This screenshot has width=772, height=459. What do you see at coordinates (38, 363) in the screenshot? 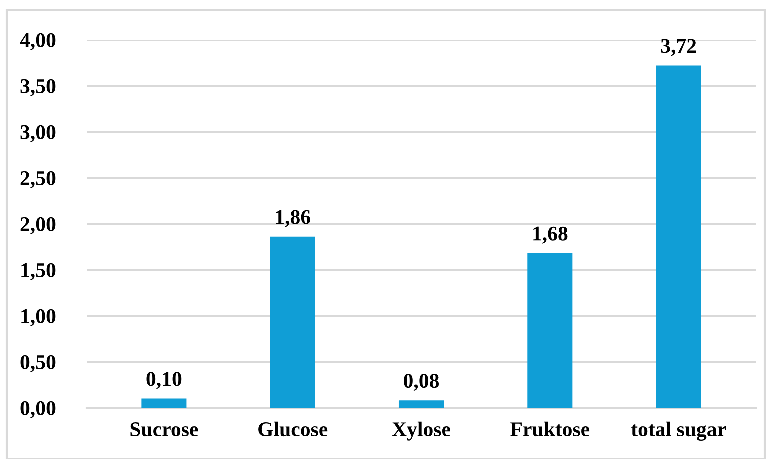
I see `y-tick-label: 0,50` at bounding box center [38, 363].